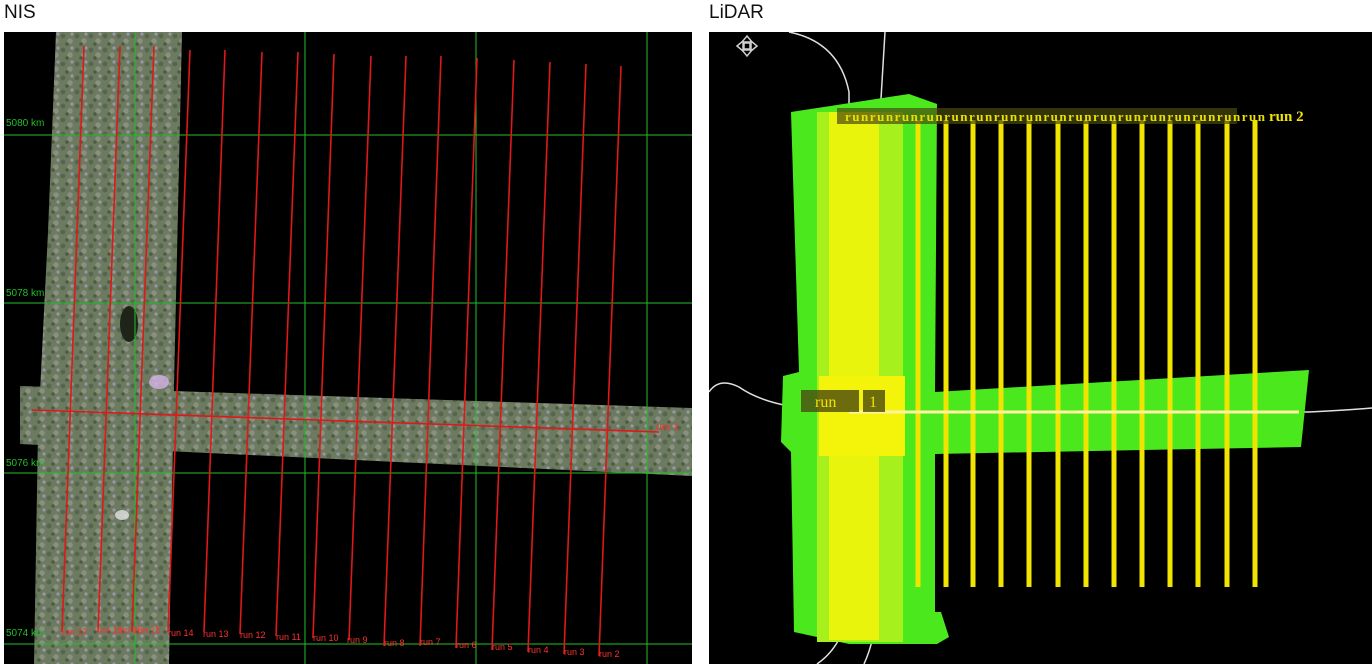  Describe the element at coordinates (394, 643) in the screenshot. I see `run-label: run 8` at that location.